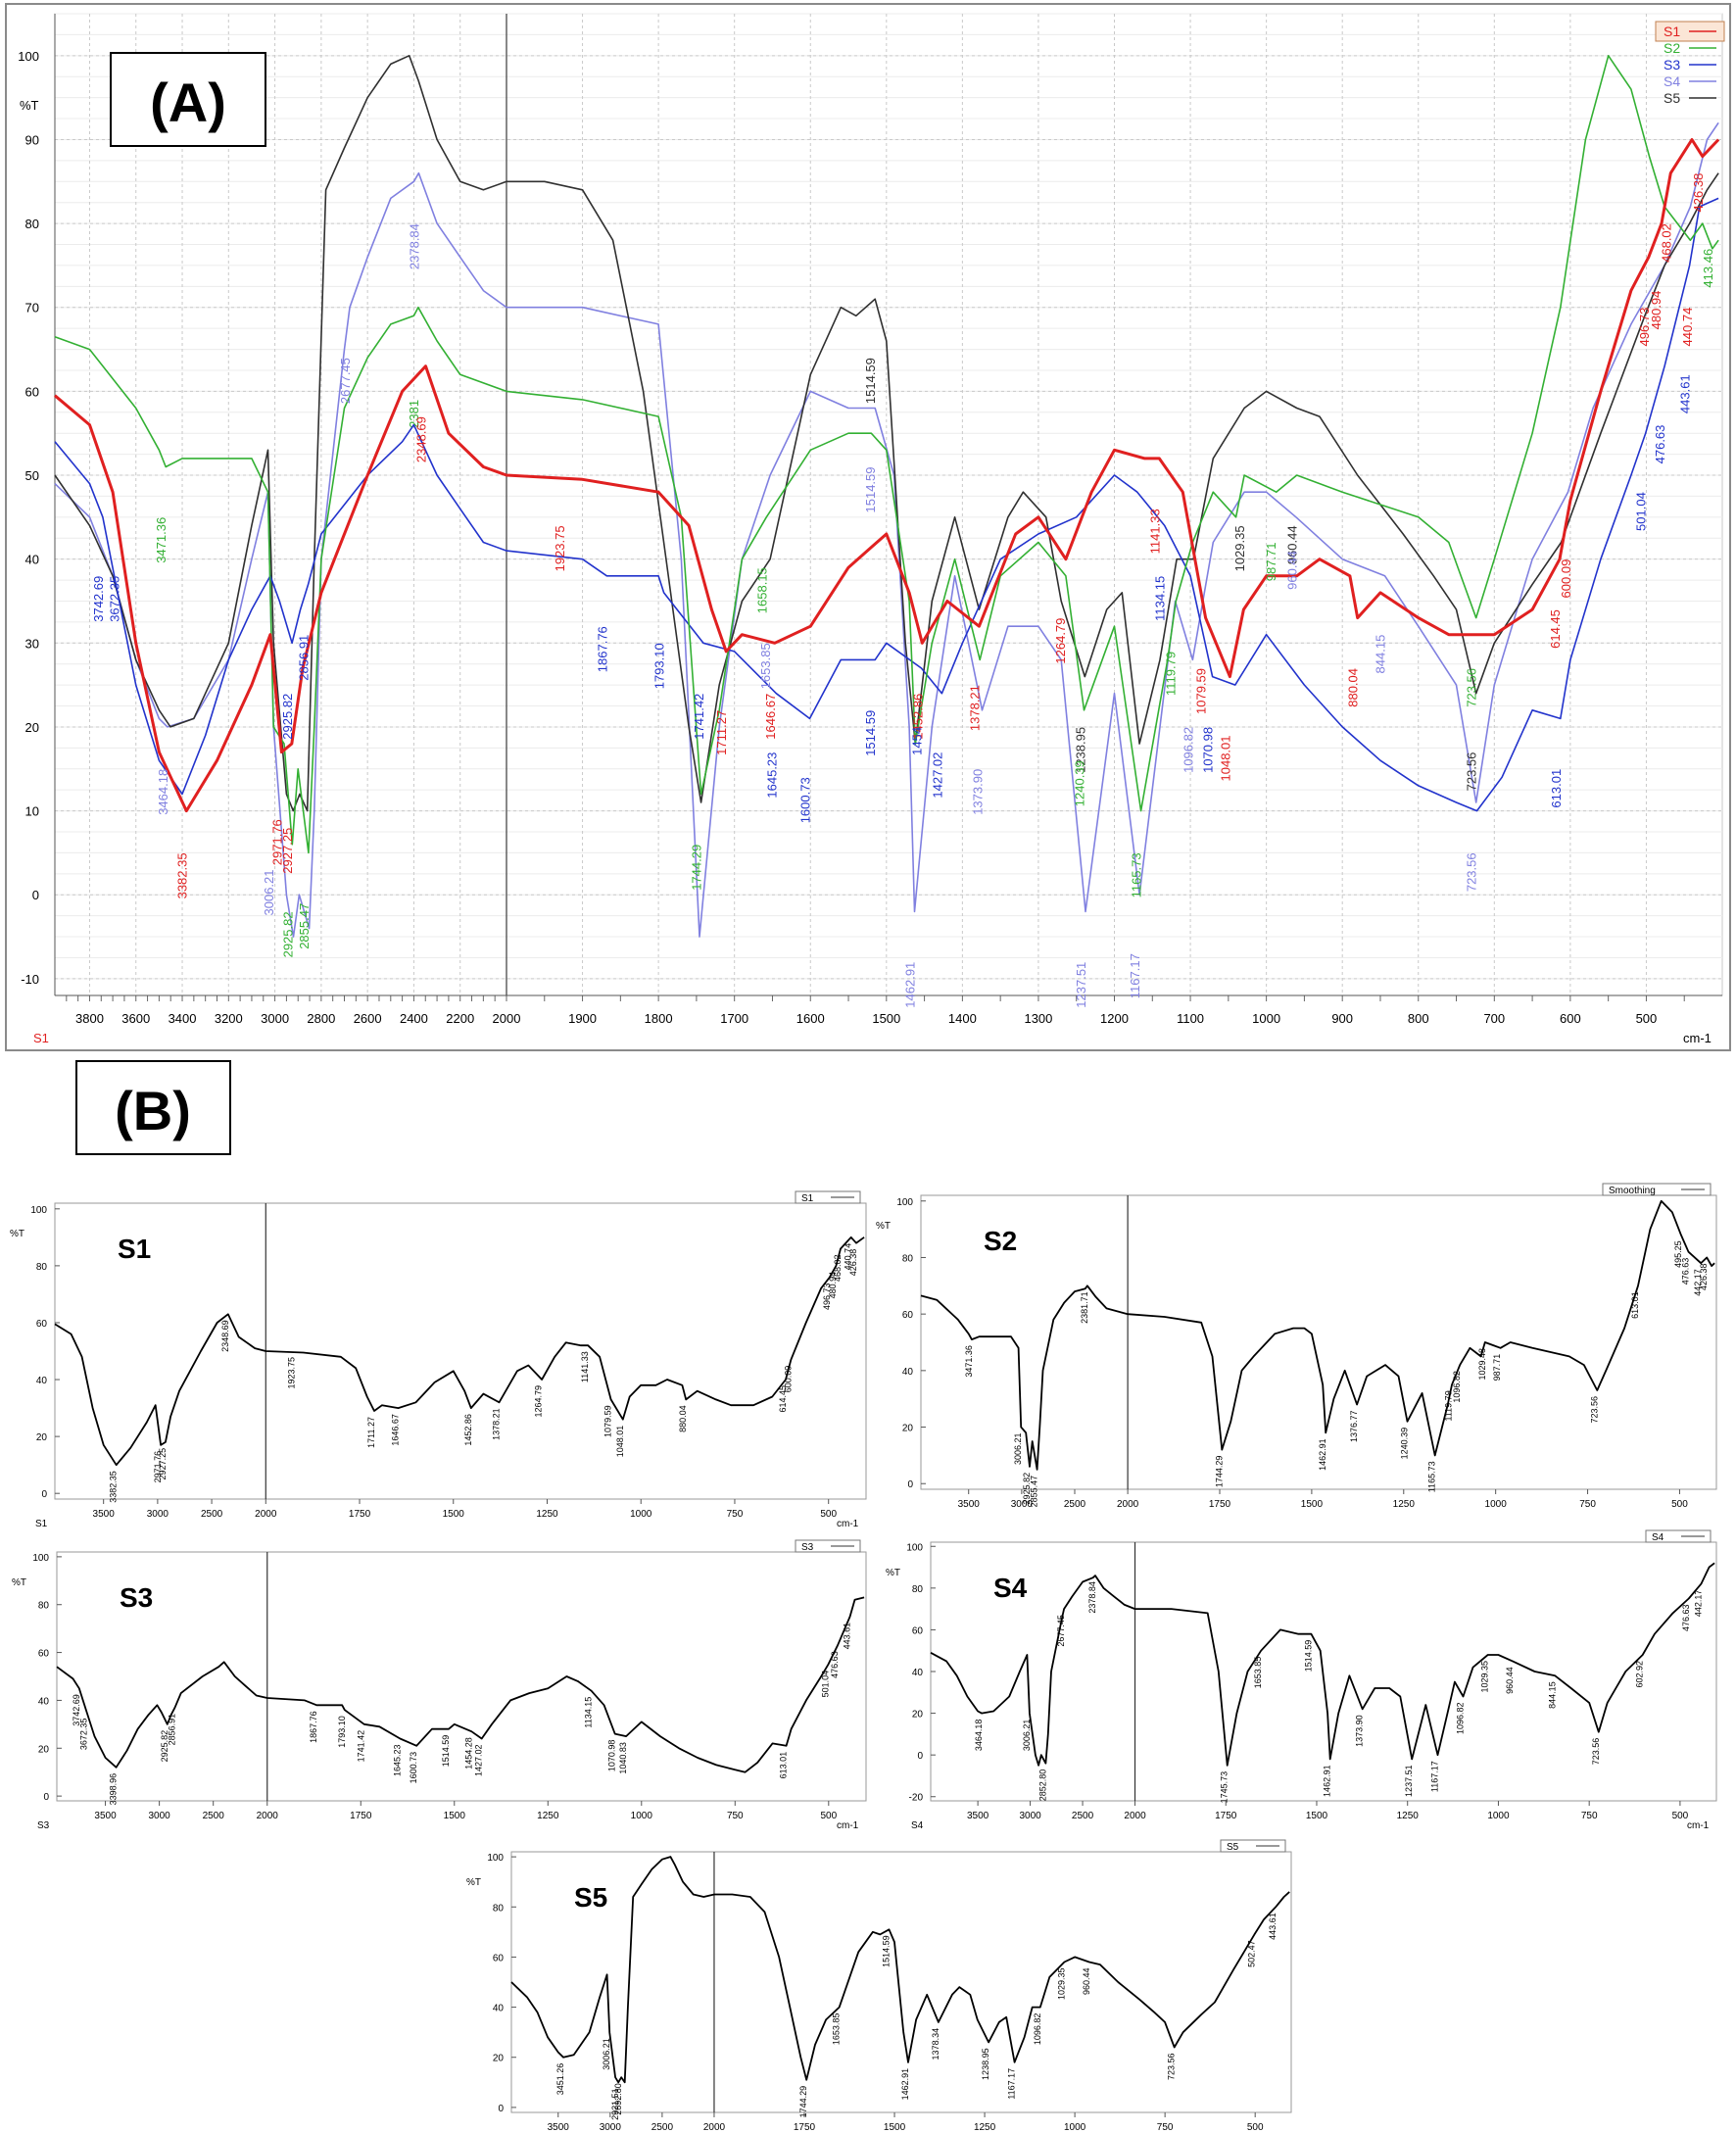 Image resolution: width=1736 pixels, height=2133 pixels. Describe the element at coordinates (32, 308) in the screenshot. I see `y-tick-label: 70` at that location.